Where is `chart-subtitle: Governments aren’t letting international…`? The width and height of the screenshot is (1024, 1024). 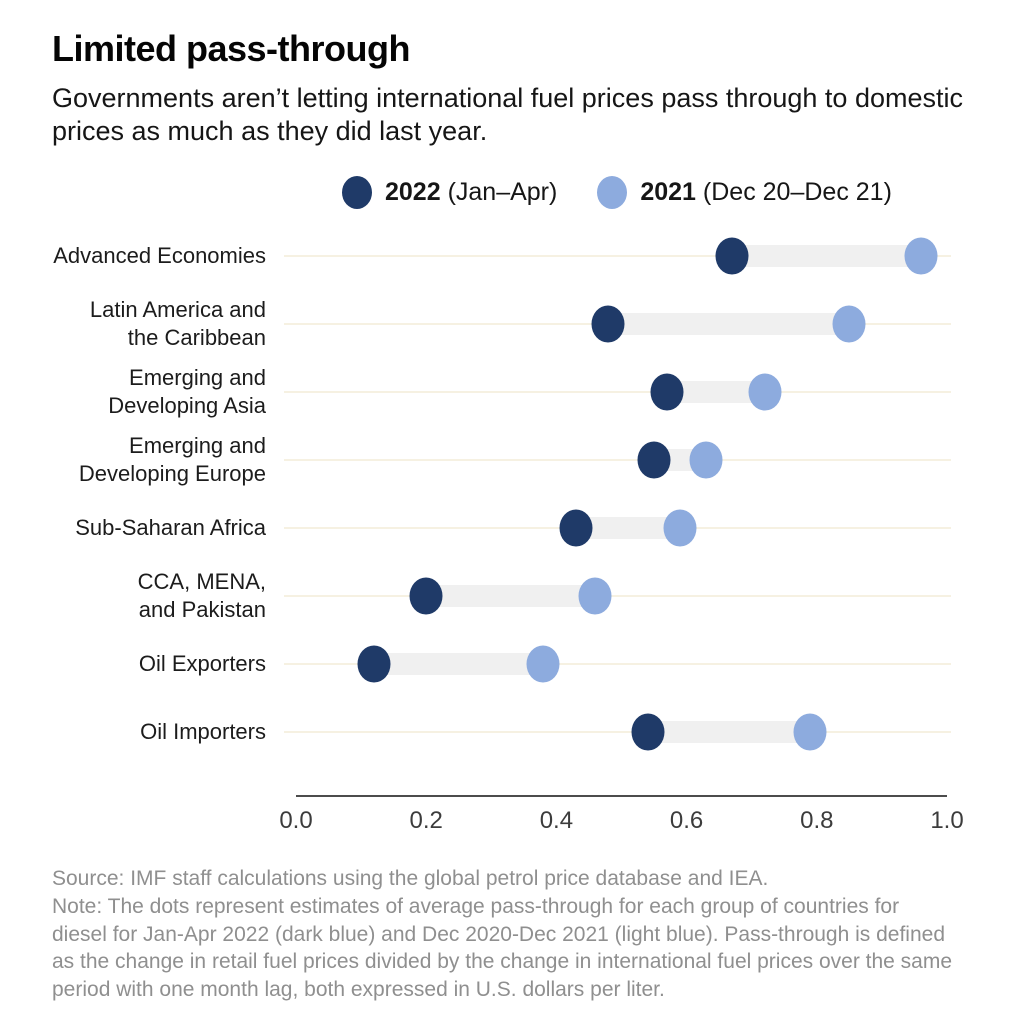 chart-subtitle: Governments aren’t letting international… is located at coordinates (507, 114).